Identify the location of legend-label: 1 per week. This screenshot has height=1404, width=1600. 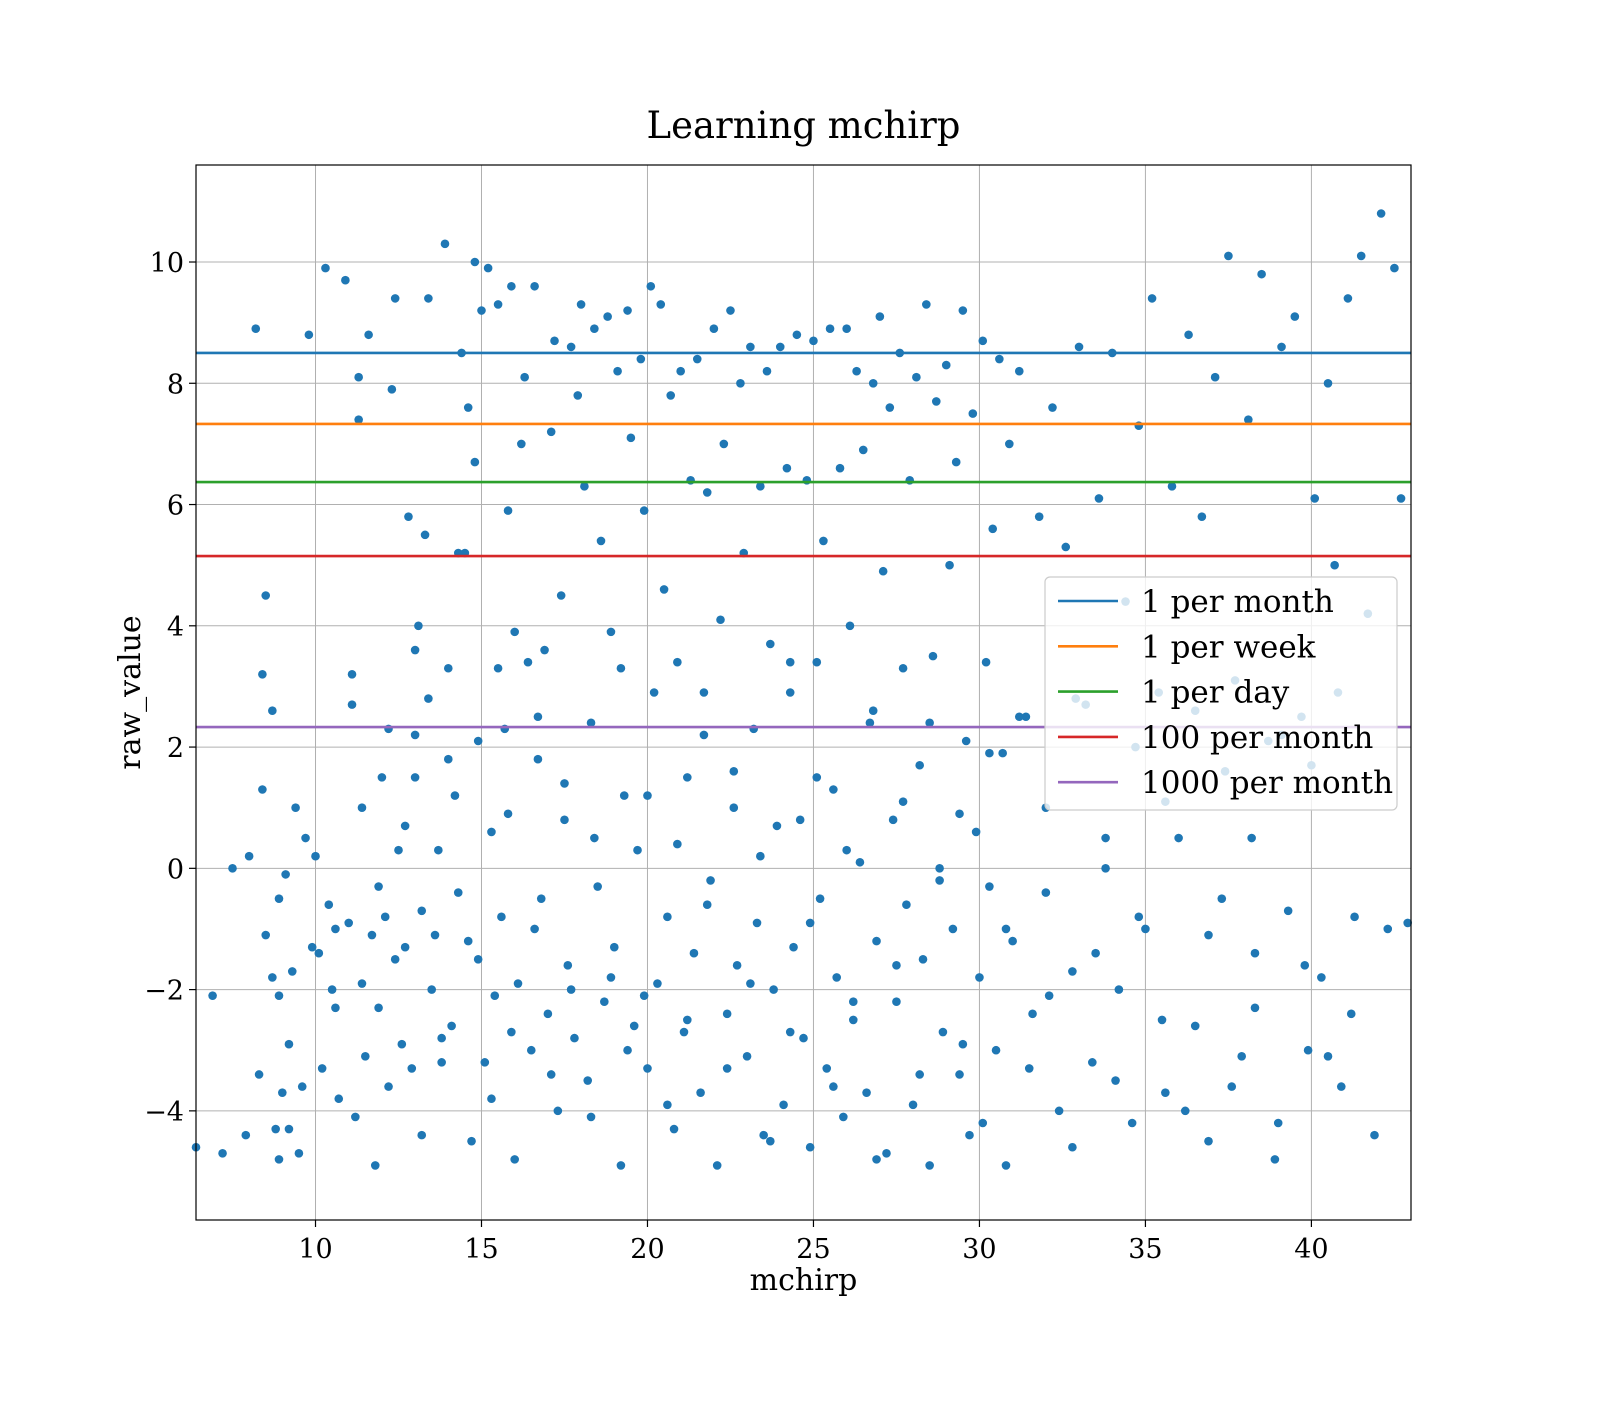
(1228, 647).